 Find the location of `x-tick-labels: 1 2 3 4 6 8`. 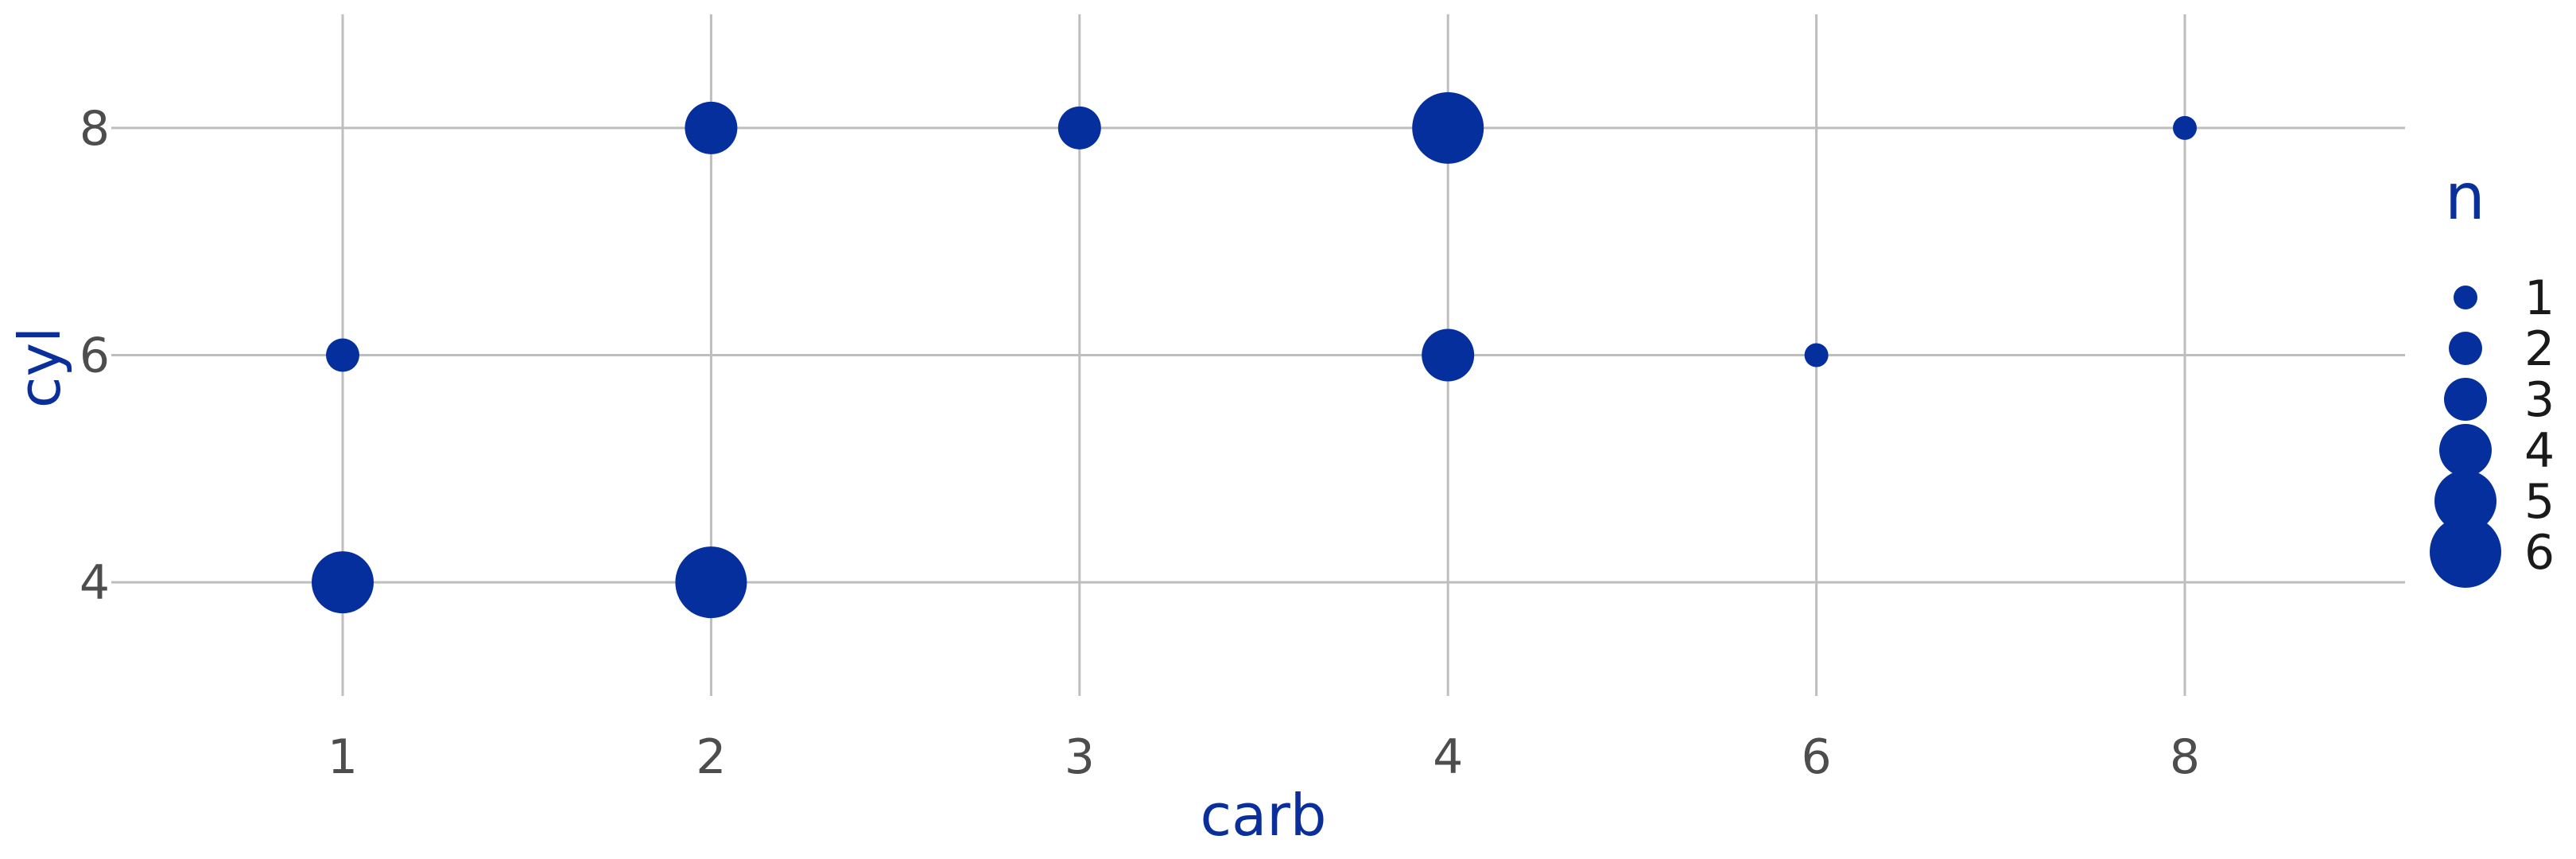

x-tick-labels: 1 2 3 4 6 8 is located at coordinates (1264, 757).